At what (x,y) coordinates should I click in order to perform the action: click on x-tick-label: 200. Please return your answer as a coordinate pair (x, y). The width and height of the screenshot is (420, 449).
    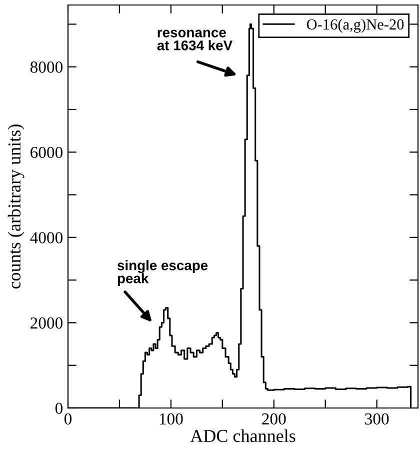
    Looking at the image, I should click on (274, 419).